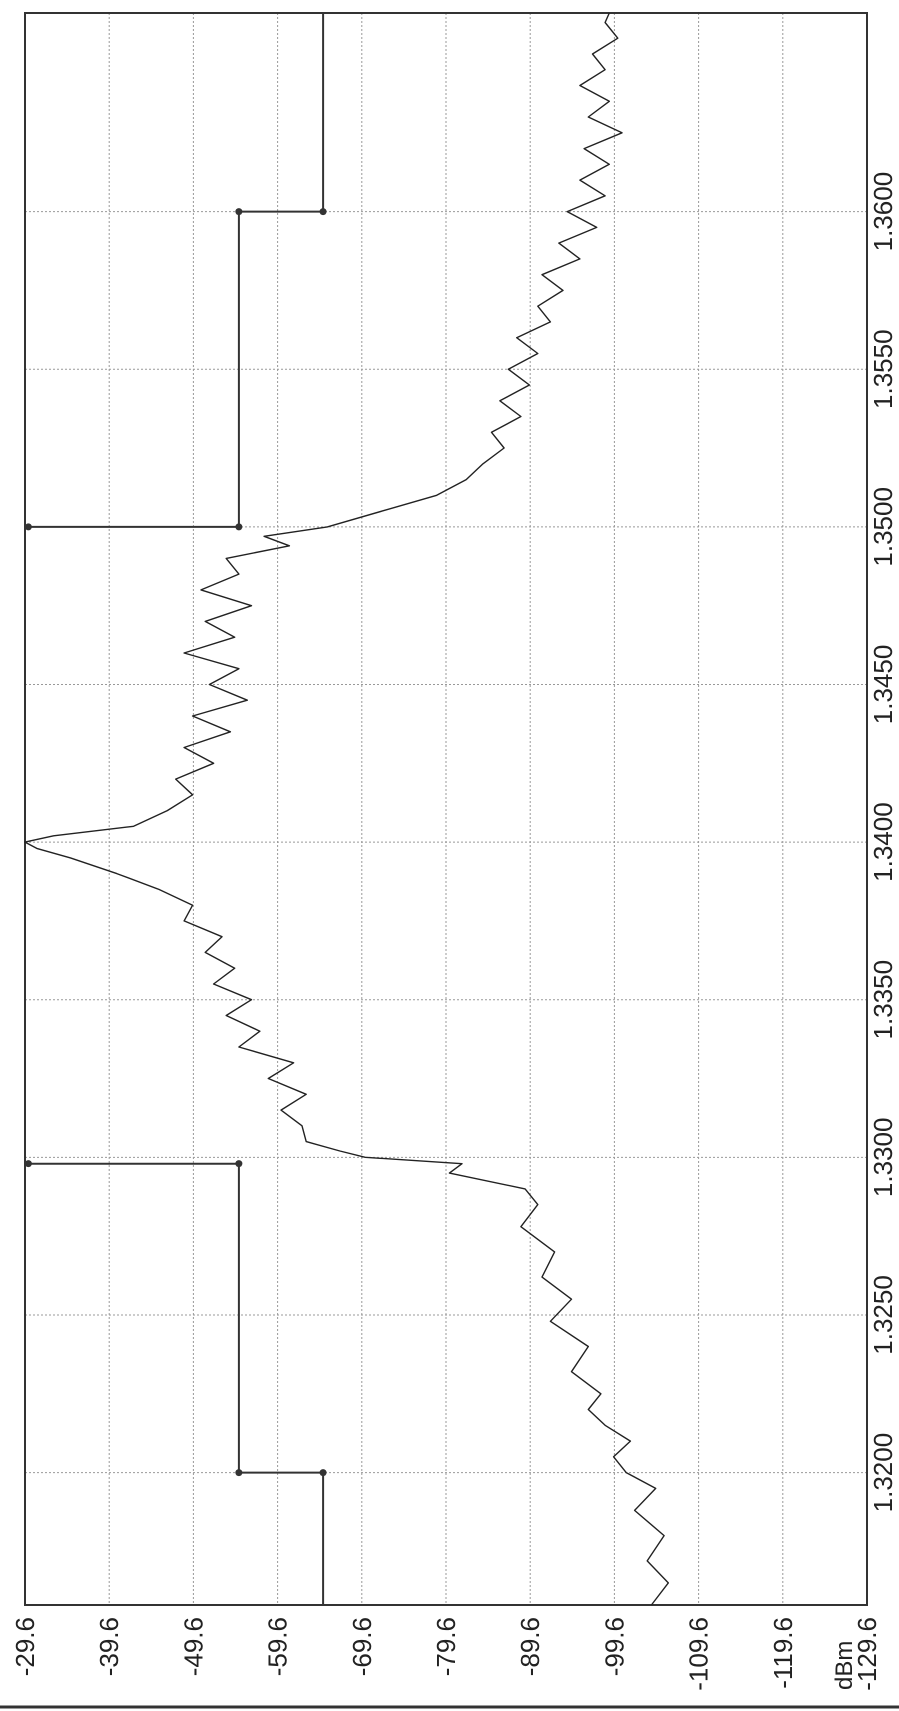  I want to click on y-tick-label: -129.6, so click(867, 1654).